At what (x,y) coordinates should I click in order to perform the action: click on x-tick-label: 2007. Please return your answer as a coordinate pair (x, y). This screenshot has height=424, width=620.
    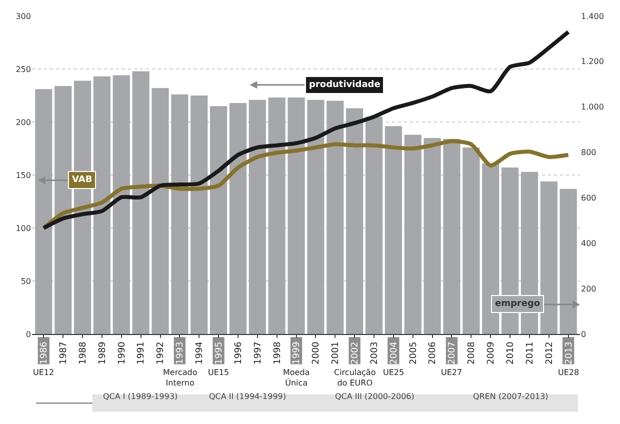
    Looking at the image, I should click on (453, 353).